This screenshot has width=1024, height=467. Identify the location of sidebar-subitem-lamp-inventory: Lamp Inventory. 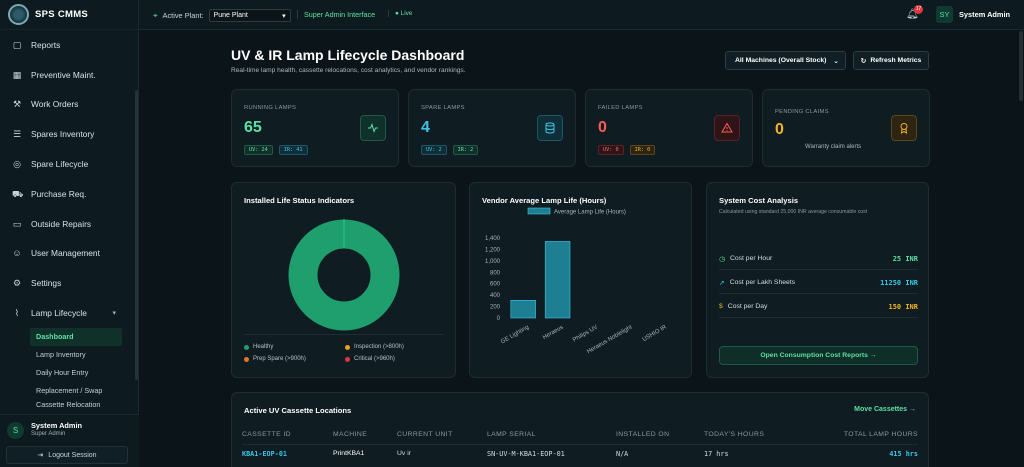
(61, 355).